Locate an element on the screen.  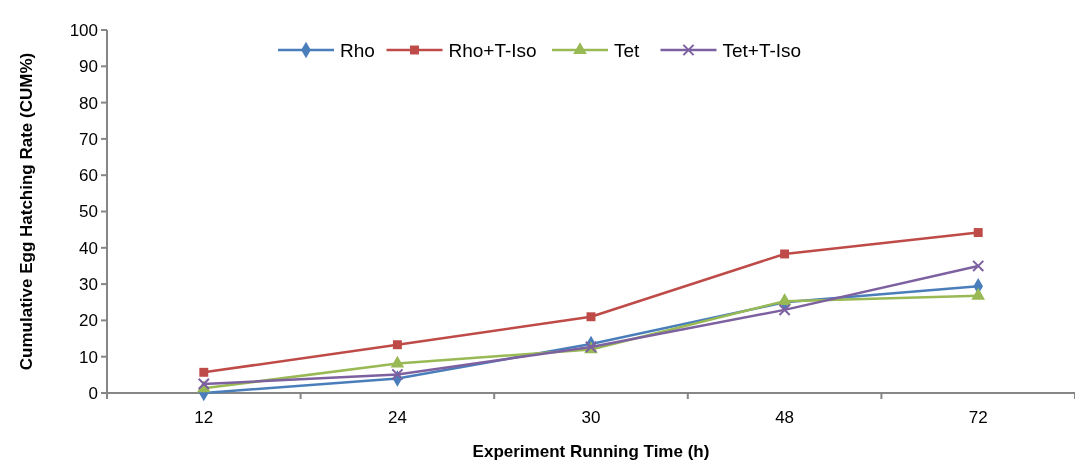
legend-label: Tet is located at coordinates (627, 50).